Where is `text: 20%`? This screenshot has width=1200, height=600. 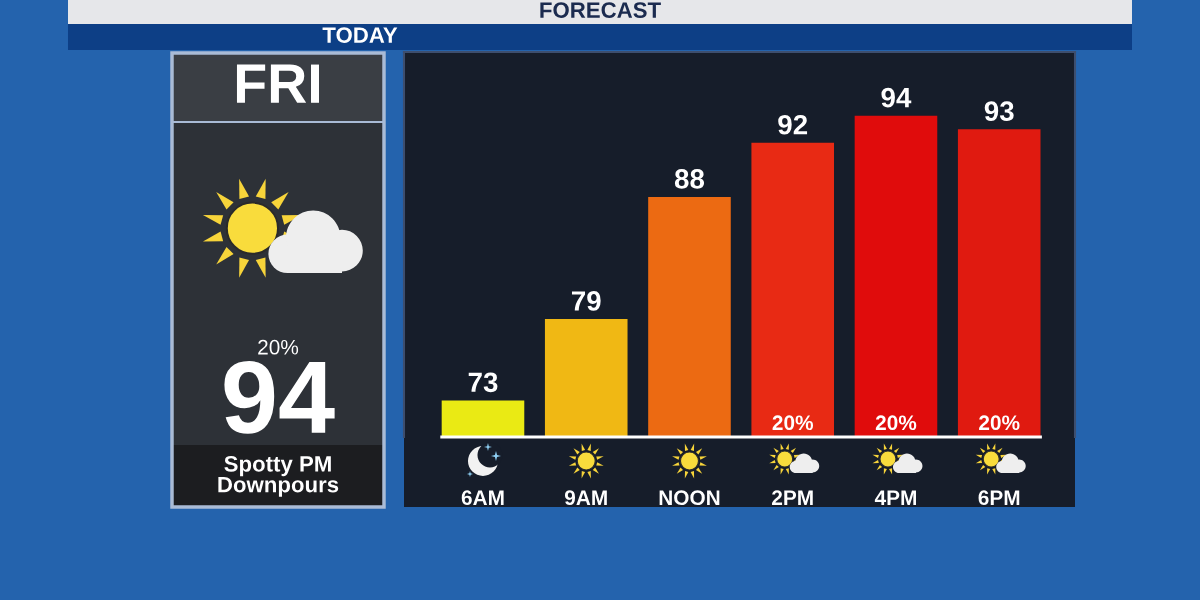 text: 20% is located at coordinates (278, 347).